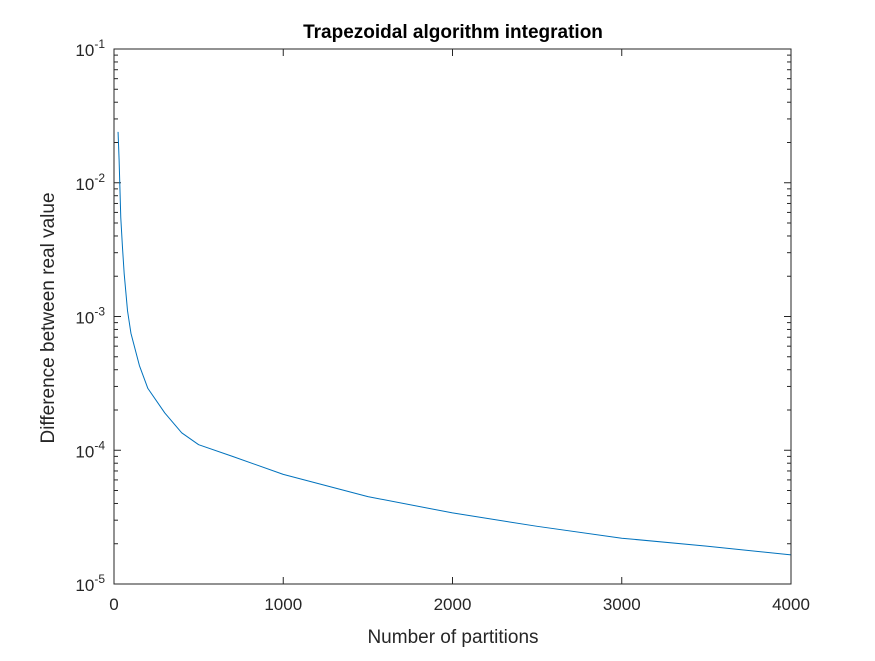 The image size is (875, 661). Describe the element at coordinates (791, 604) in the screenshot. I see `x-tick-label: 4000` at that location.